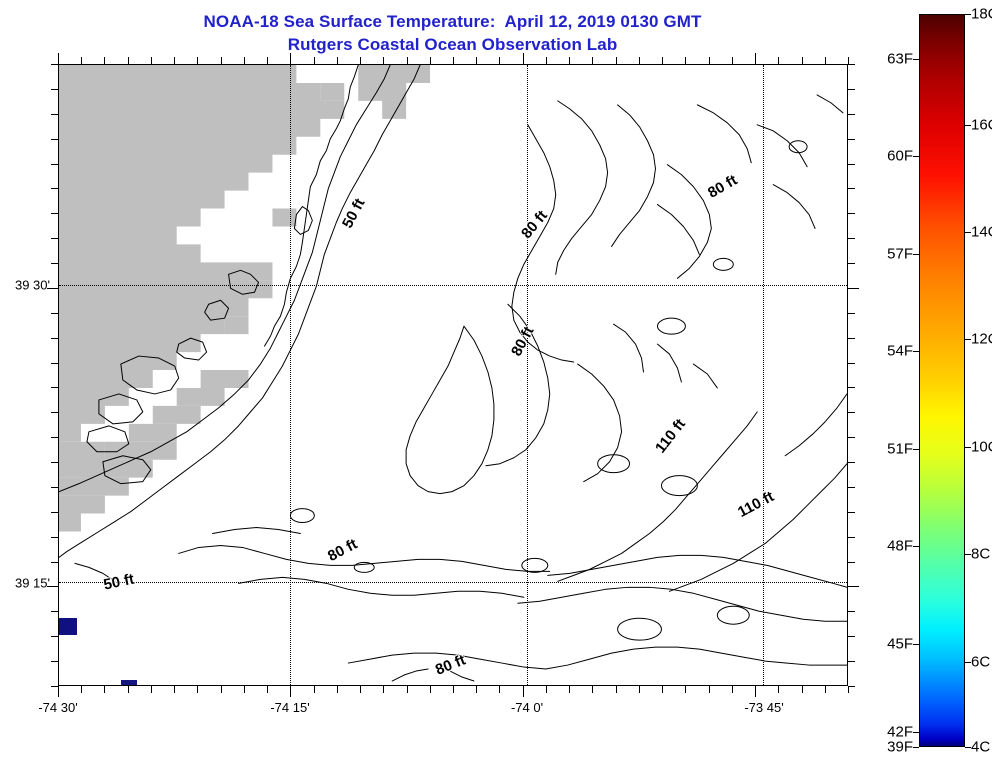 The width and height of the screenshot is (992, 761). Describe the element at coordinates (58, 707) in the screenshot. I see `x-axis-tick-label: -74 30'` at that location.